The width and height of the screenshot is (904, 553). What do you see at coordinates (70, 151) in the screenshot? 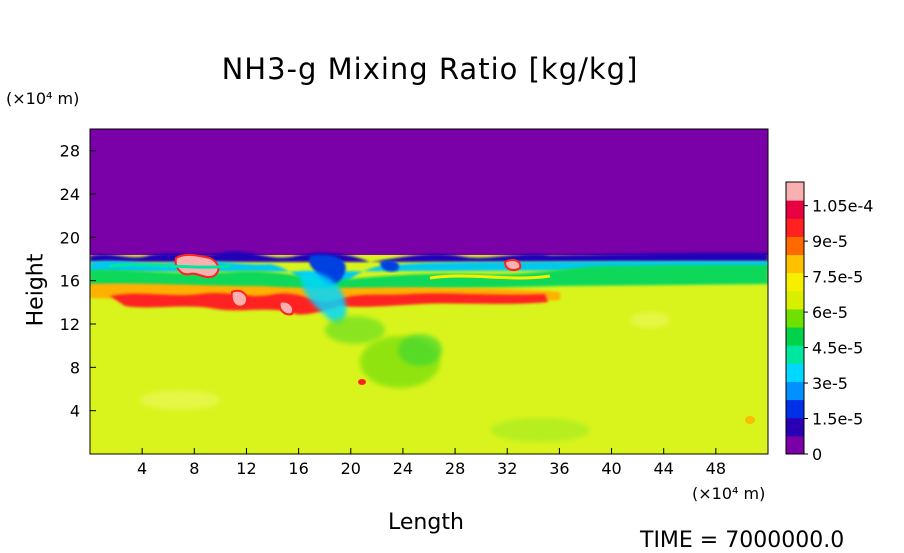
I see `y-tick-label: 28` at bounding box center [70, 151].